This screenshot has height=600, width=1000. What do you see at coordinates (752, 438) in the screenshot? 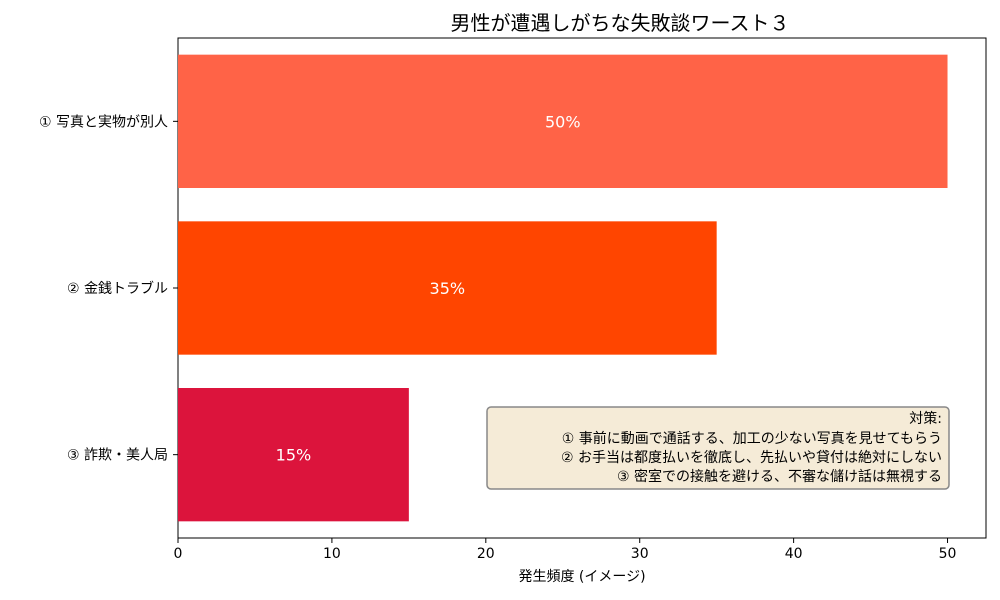
I see `note-line-1: ① 事前に動画で通話する、加工の少ない写真を見せてもらう` at bounding box center [752, 438].